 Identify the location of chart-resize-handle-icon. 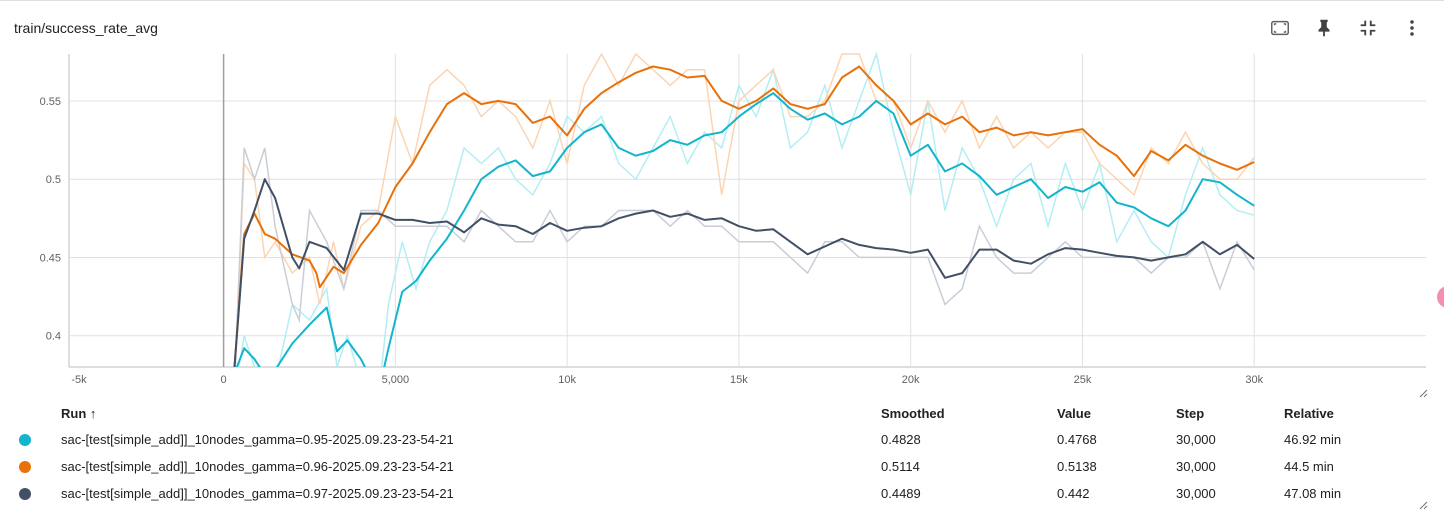
(1423, 393).